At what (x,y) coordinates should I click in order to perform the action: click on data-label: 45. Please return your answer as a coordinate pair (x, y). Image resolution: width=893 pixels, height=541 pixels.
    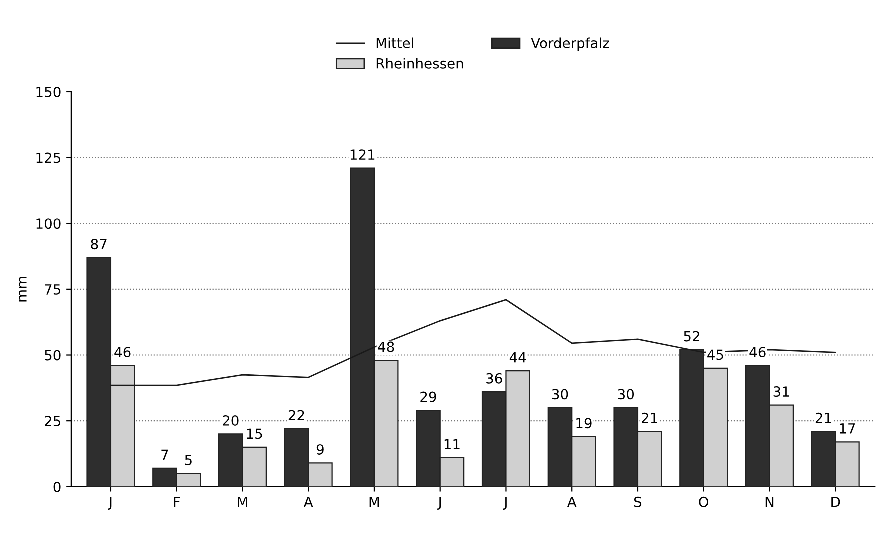
    Looking at the image, I should click on (716, 355).